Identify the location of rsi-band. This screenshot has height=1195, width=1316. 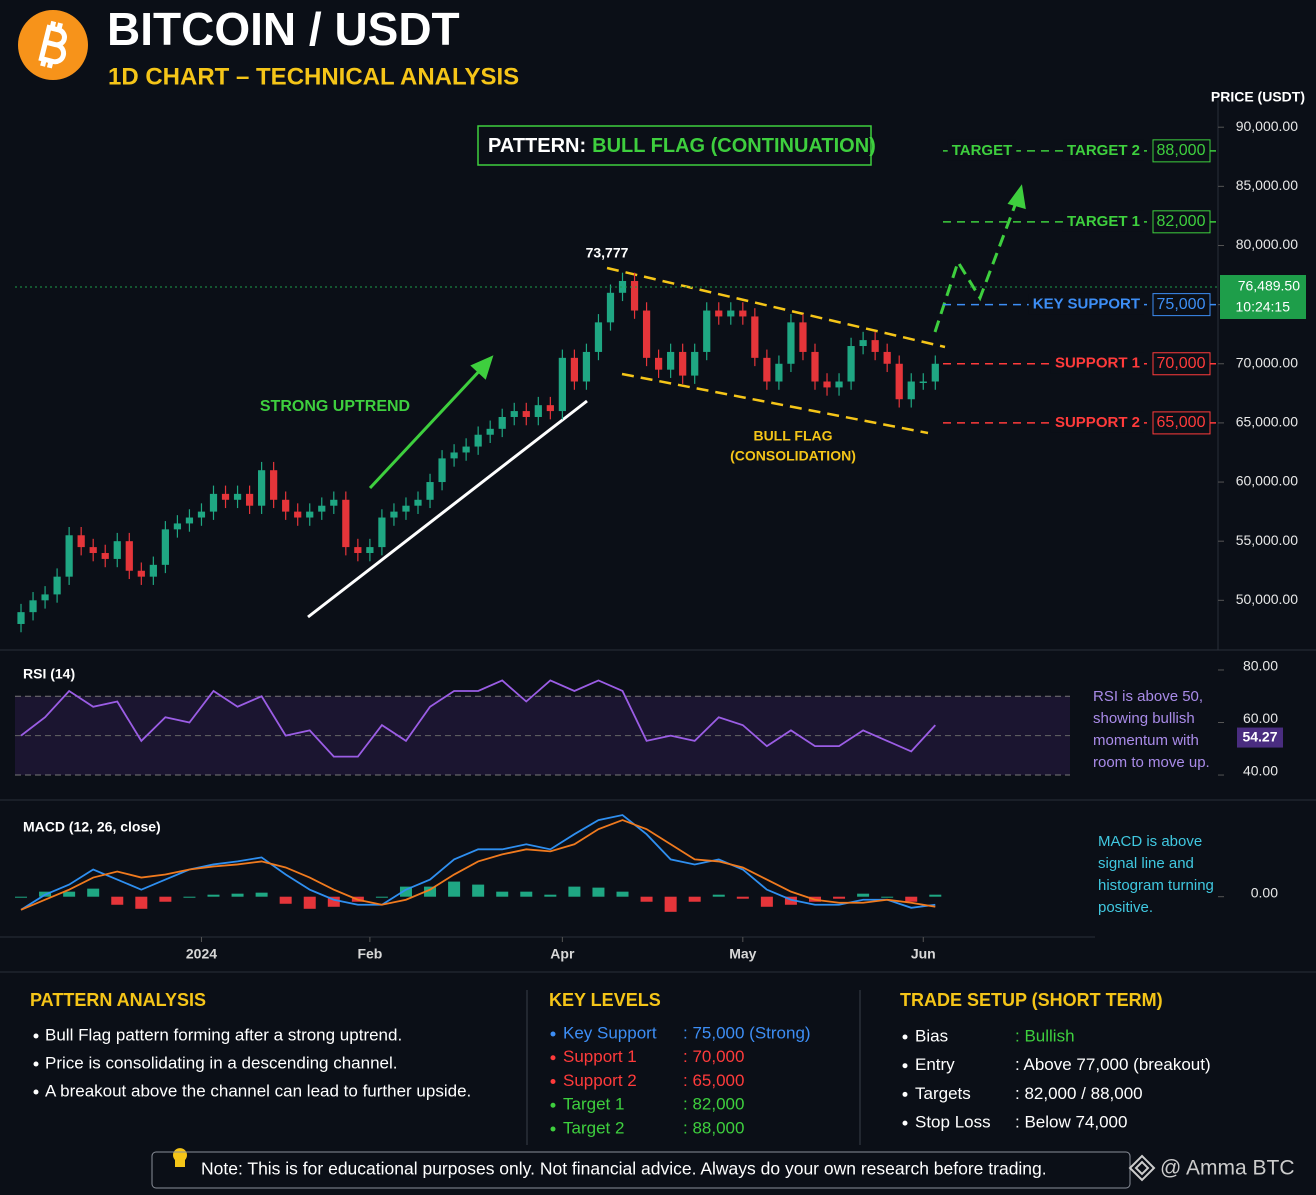
(542, 736).